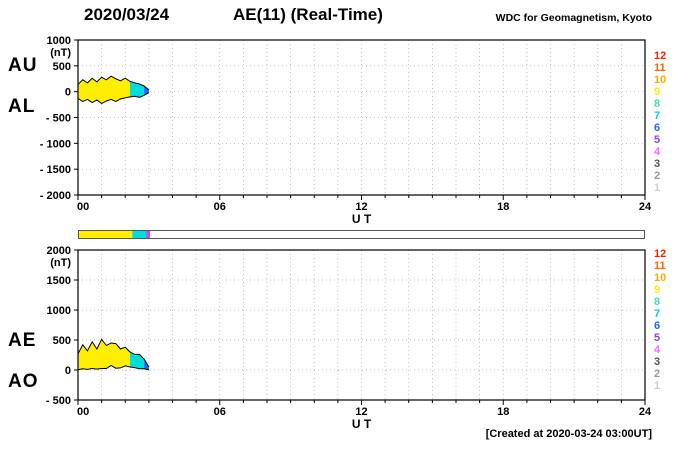  What do you see at coordinates (55, 196) in the screenshot?
I see `svg-text: - 2000` at bounding box center [55, 196].